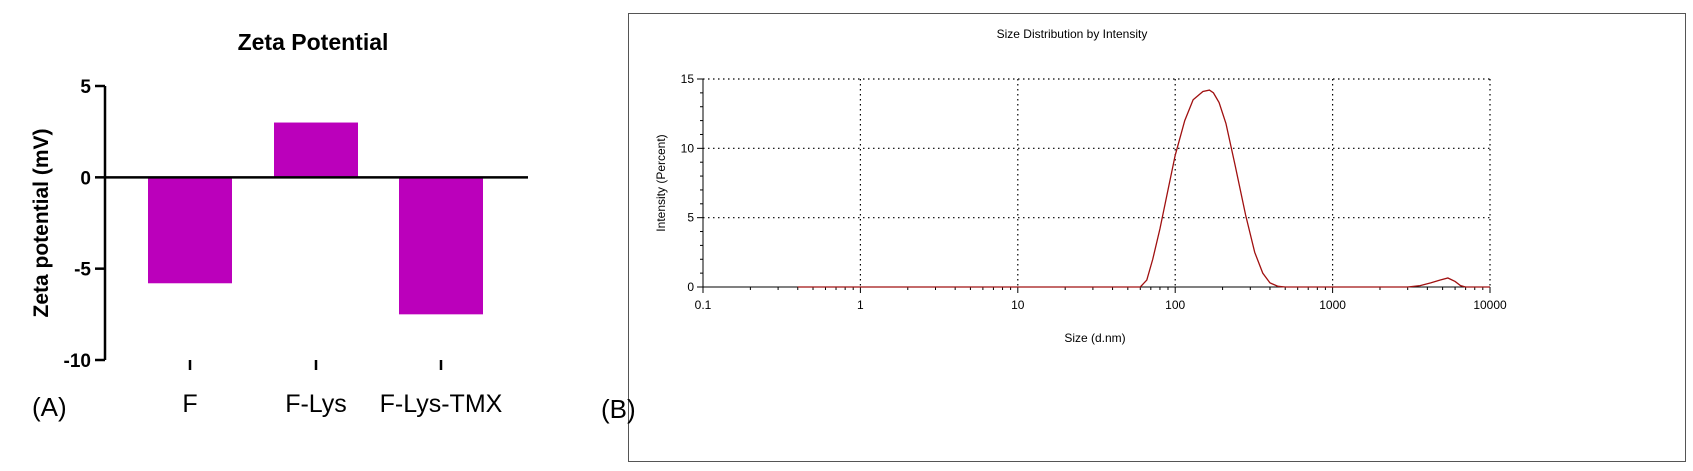 The height and width of the screenshot is (471, 1693). Describe the element at coordinates (41, 222) in the screenshot. I see `y-axis-label: Zeta potential (mV)` at that location.